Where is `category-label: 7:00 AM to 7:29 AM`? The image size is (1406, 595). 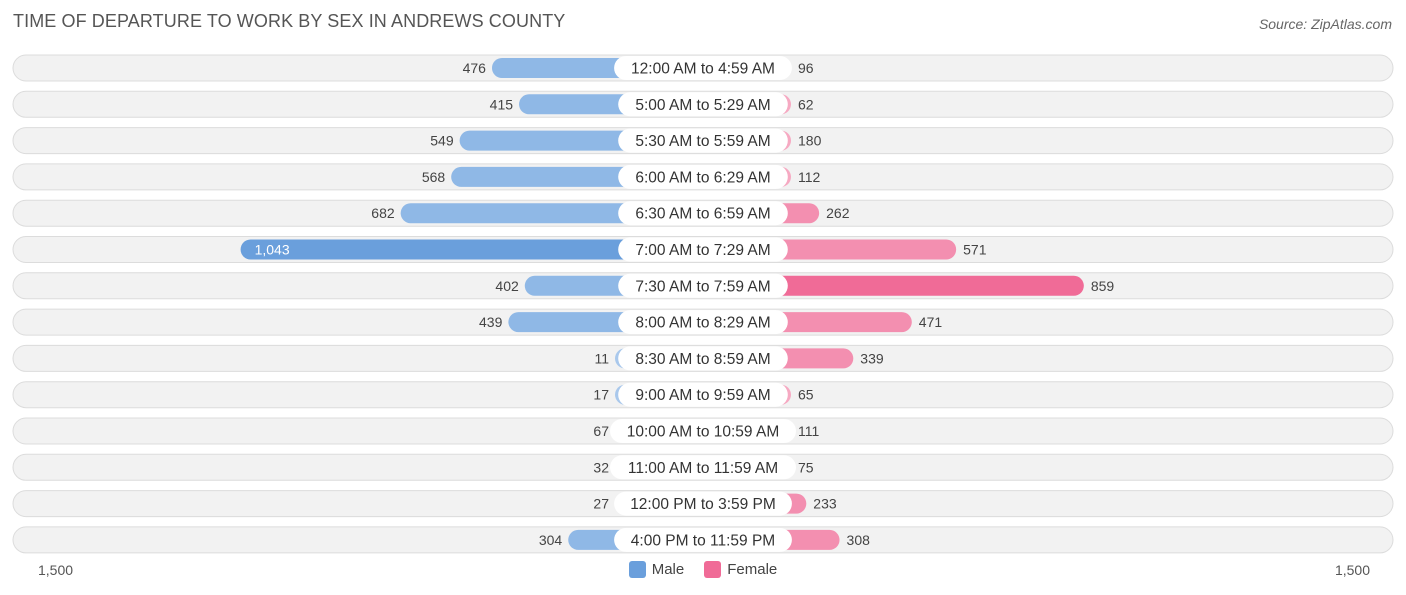
category-label: 7:00 AM to 7:29 AM is located at coordinates (702, 250).